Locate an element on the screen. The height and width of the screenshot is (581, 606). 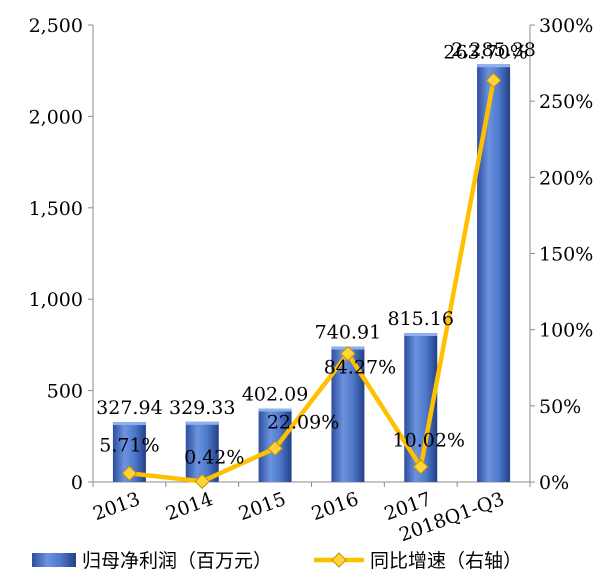
growth-data-label: 22.09% is located at coordinates (303, 422).